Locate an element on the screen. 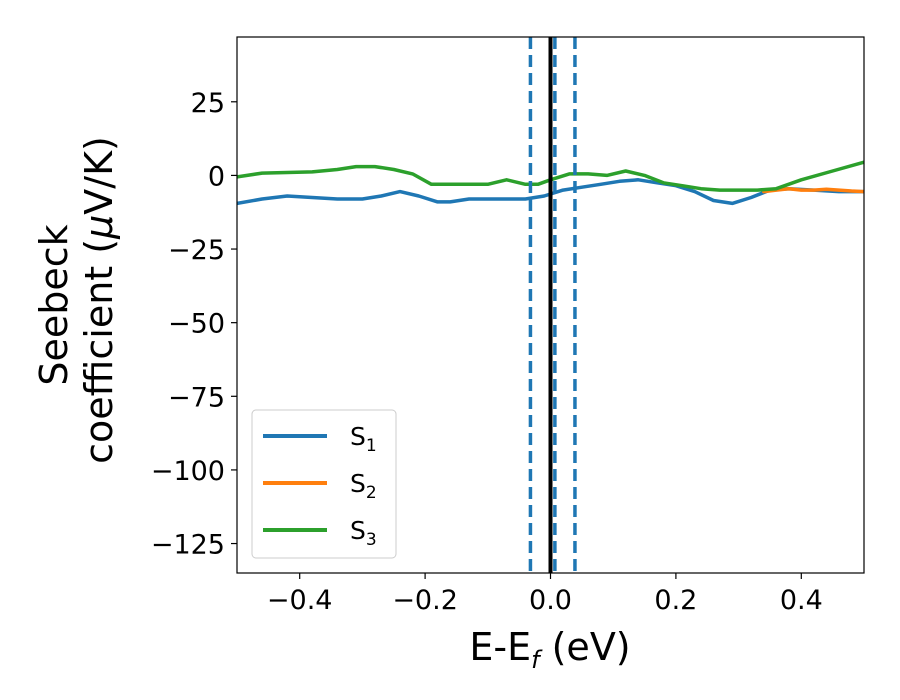 This screenshot has height=700, width=900. legend-label-s1: S1 is located at coordinates (363, 439).